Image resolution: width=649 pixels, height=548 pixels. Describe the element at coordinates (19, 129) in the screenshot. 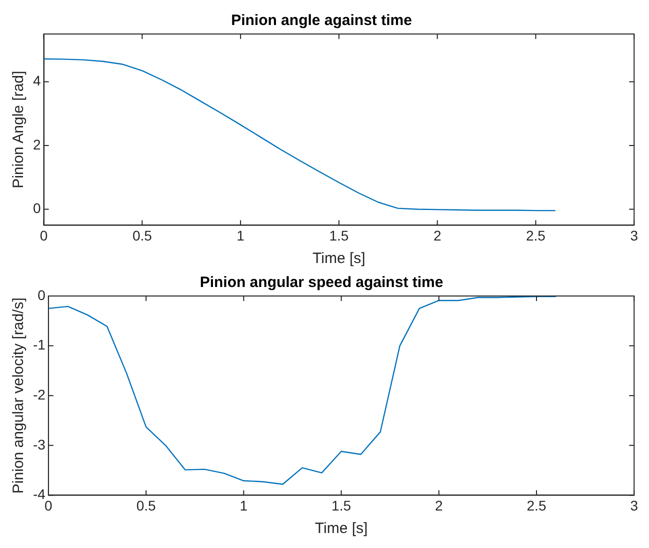

I see `y-axis-title: Pinion Angle [rad]` at that location.